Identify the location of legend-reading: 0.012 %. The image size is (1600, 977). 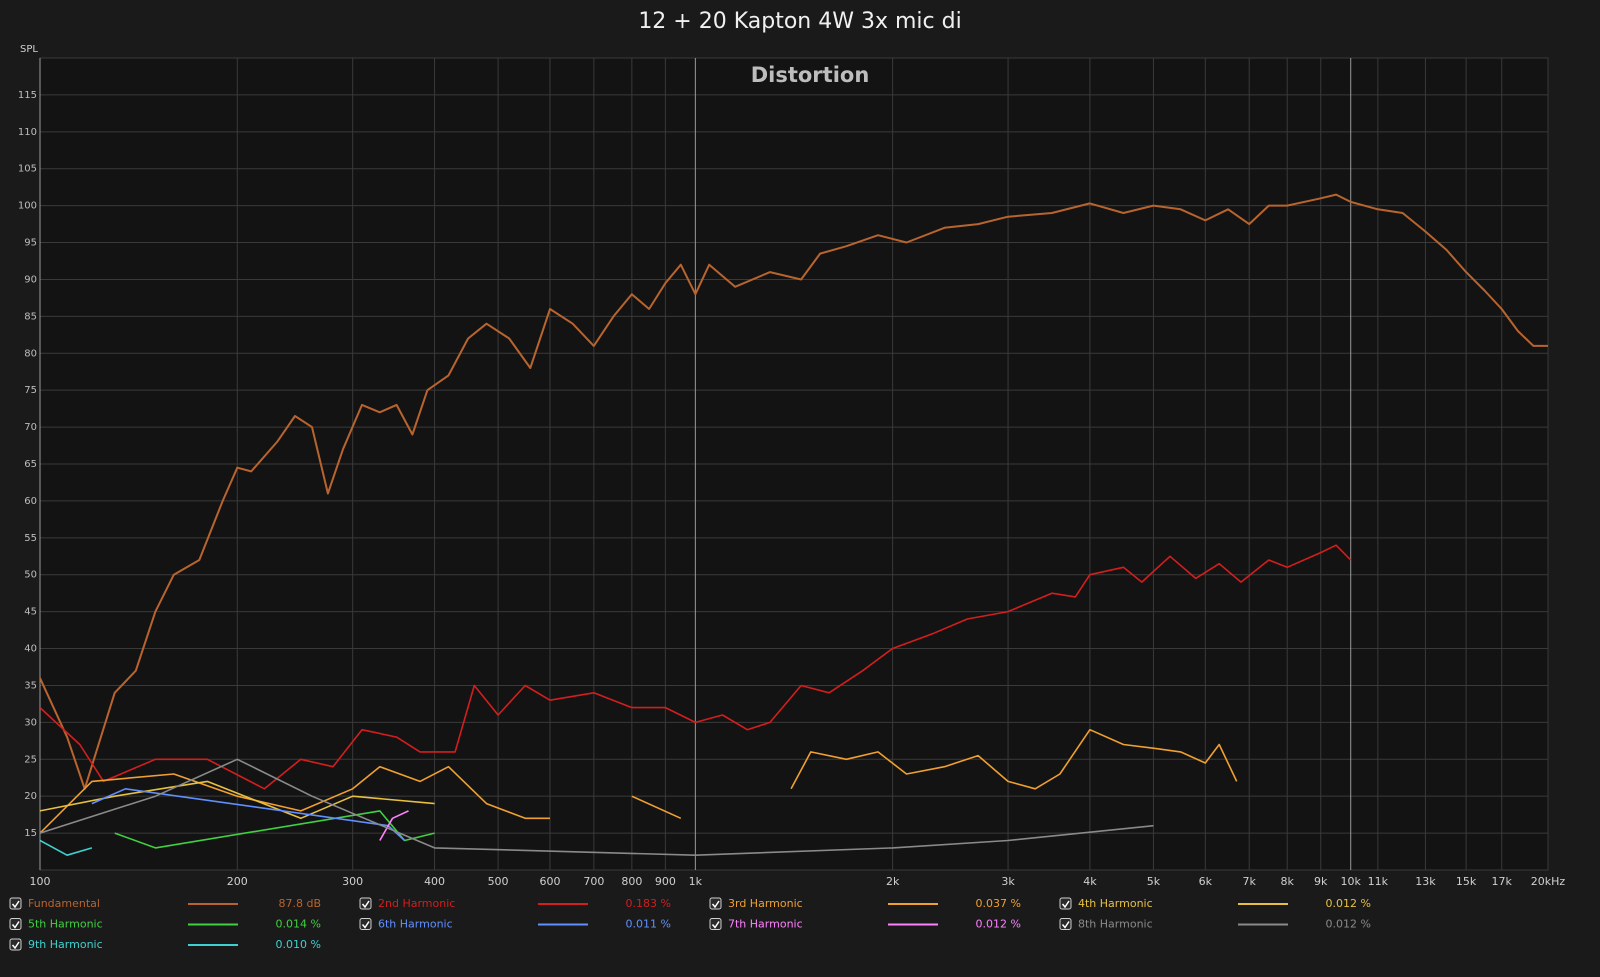
(998, 924).